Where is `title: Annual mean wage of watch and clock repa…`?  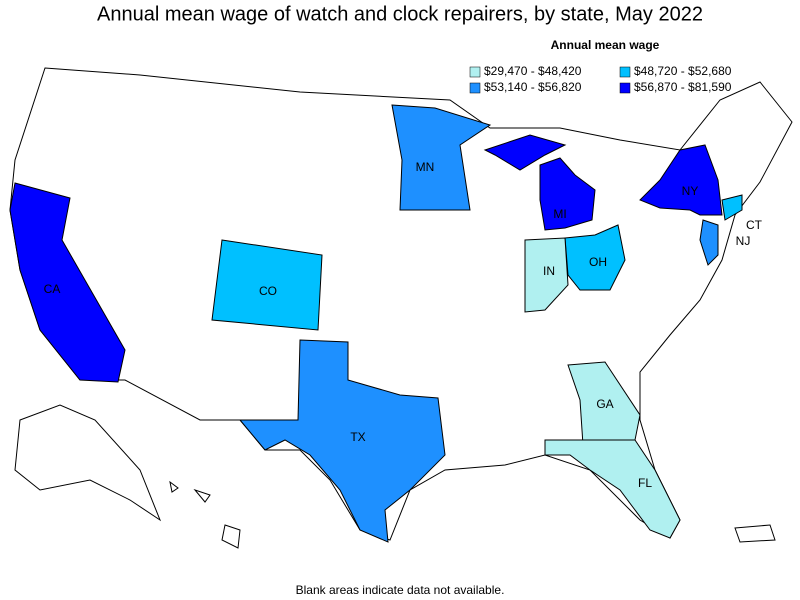
title: Annual mean wage of watch and clock repa… is located at coordinates (400, 14).